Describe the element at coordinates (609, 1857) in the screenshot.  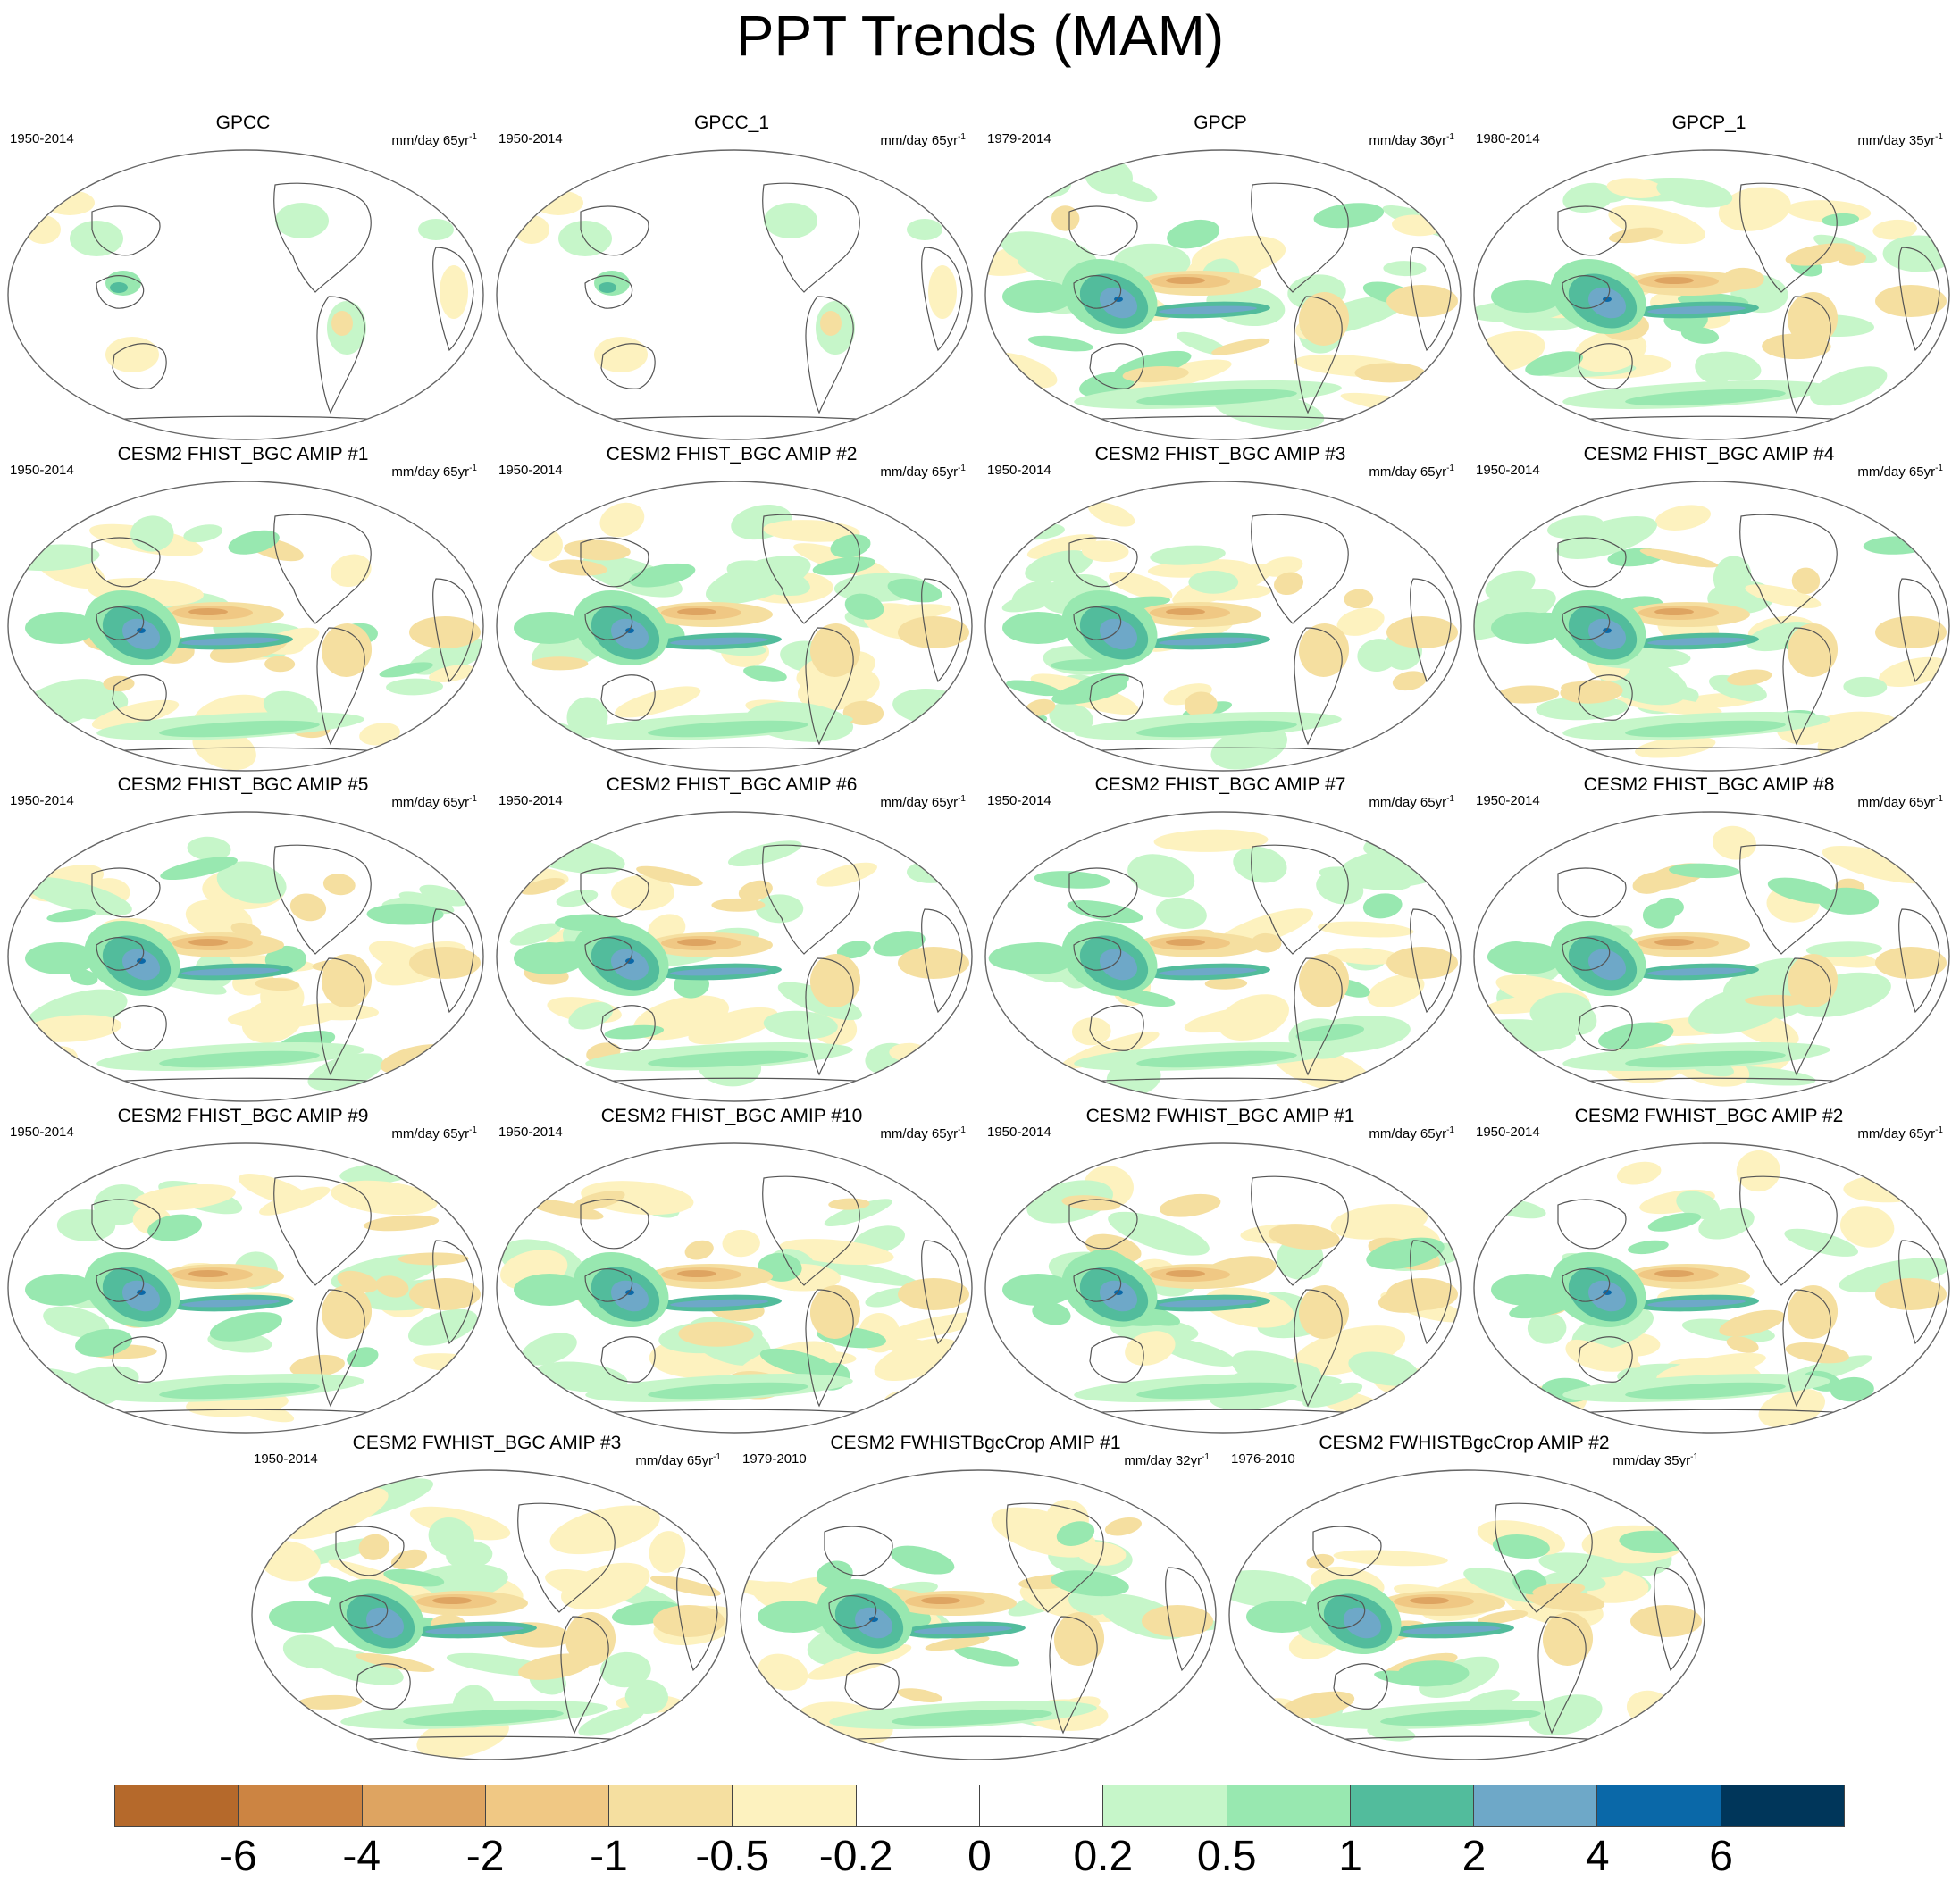
I see `colorbar-label: -1` at that location.